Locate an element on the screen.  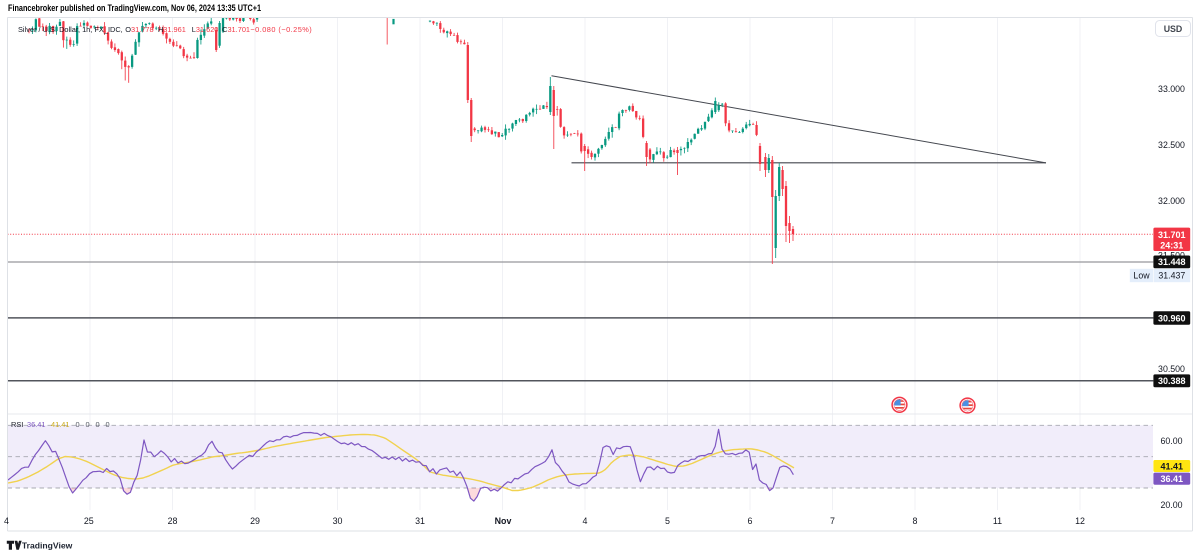
svg-text: 33.000 is located at coordinates (1171, 89).